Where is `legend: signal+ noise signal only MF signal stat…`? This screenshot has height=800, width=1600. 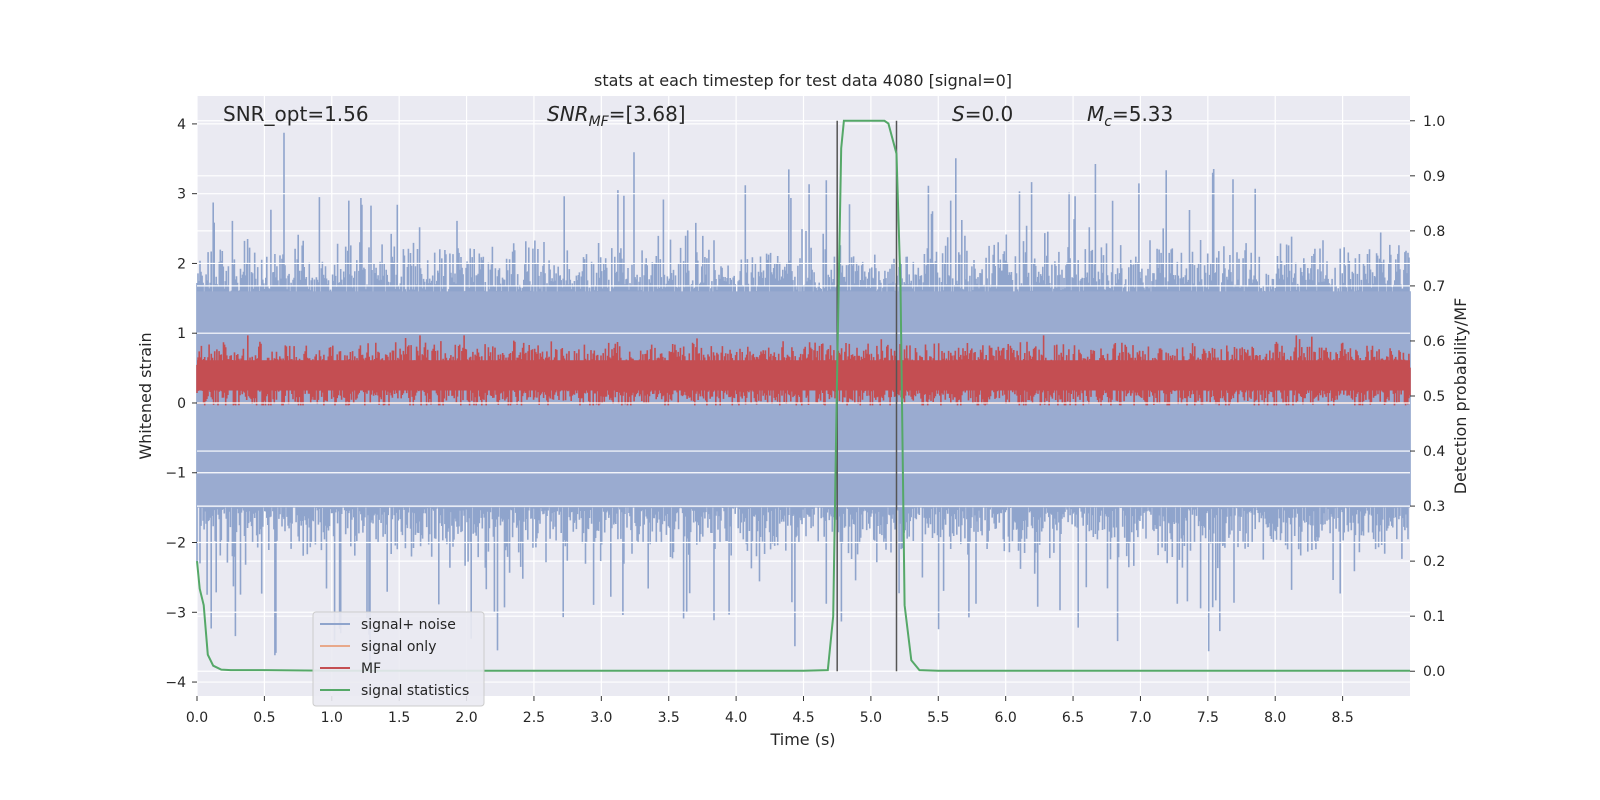 legend: signal+ noise signal only MF signal stat… is located at coordinates (398, 659).